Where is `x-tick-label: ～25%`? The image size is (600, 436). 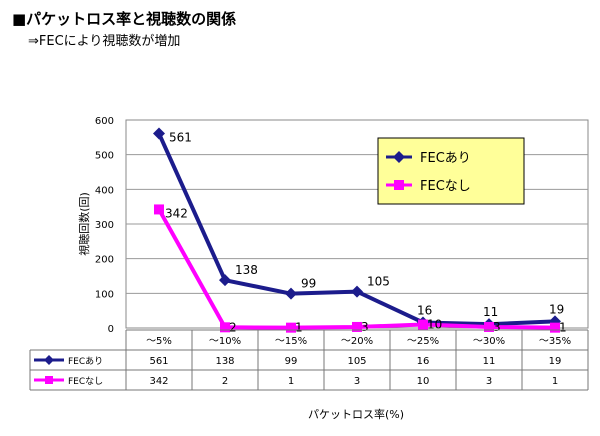 x-tick-label: ～25% is located at coordinates (423, 341).